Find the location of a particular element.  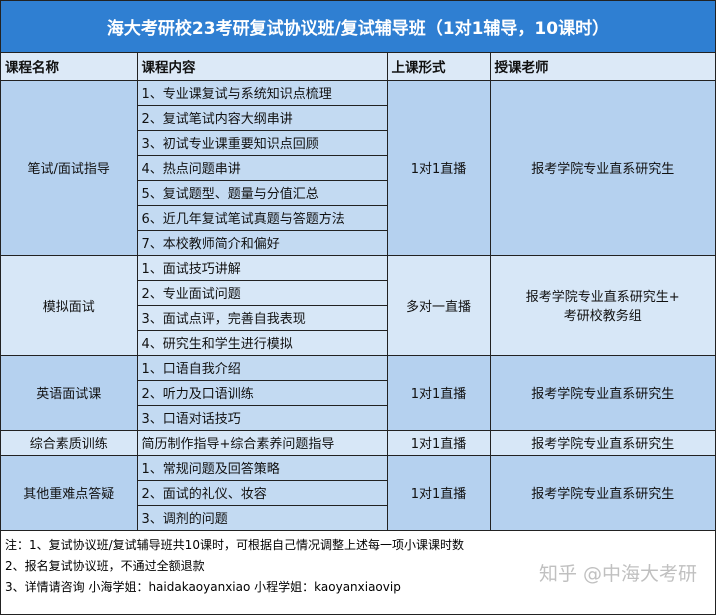

course-content-item: 4、热点问题串讲 is located at coordinates (262, 167).